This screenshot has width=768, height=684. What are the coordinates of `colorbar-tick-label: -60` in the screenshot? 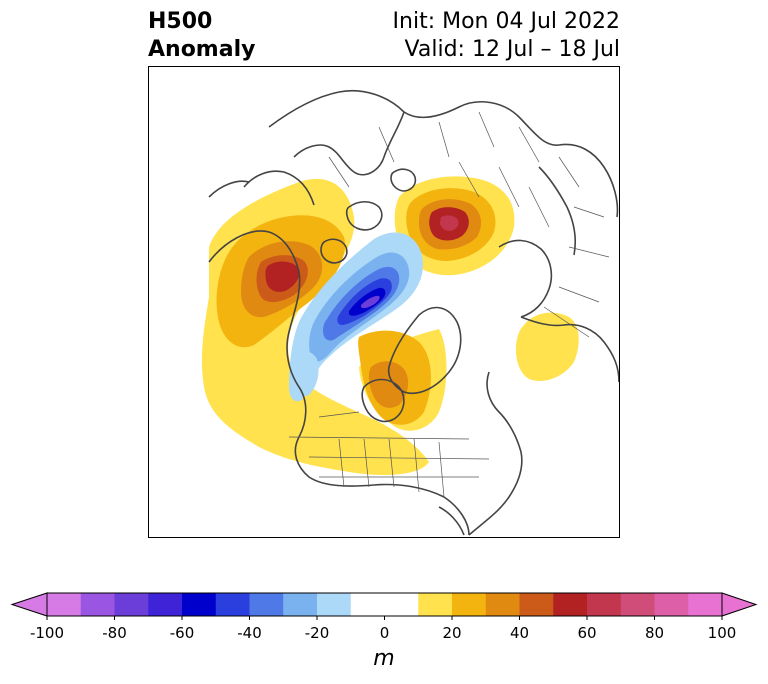 It's located at (182, 633).